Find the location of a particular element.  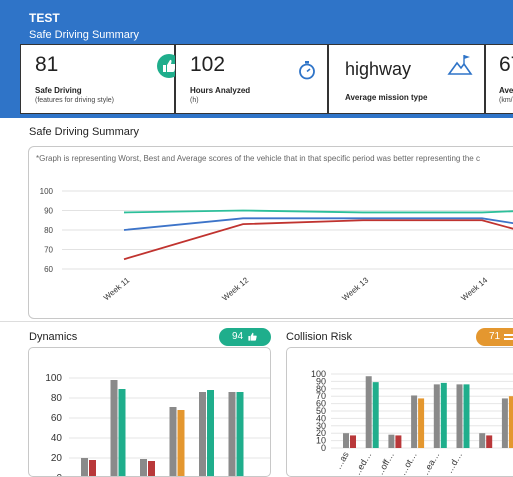

kpi-value: 102 is located at coordinates (208, 64).